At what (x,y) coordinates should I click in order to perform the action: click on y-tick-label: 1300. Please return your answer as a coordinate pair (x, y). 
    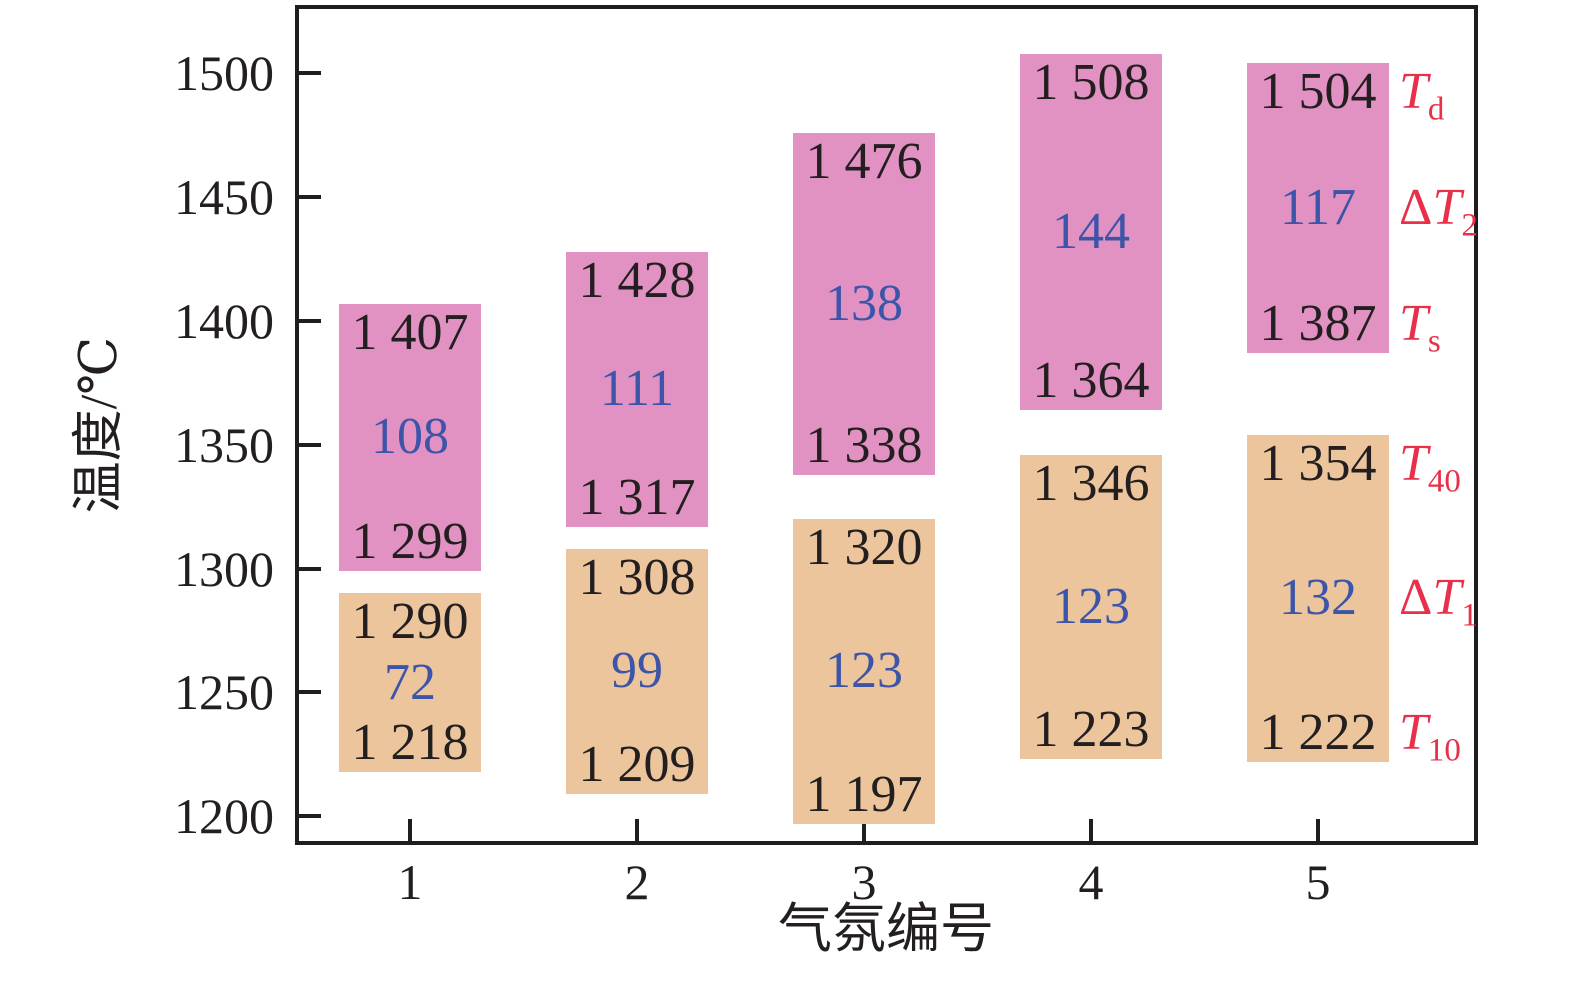
    Looking at the image, I should click on (224, 568).